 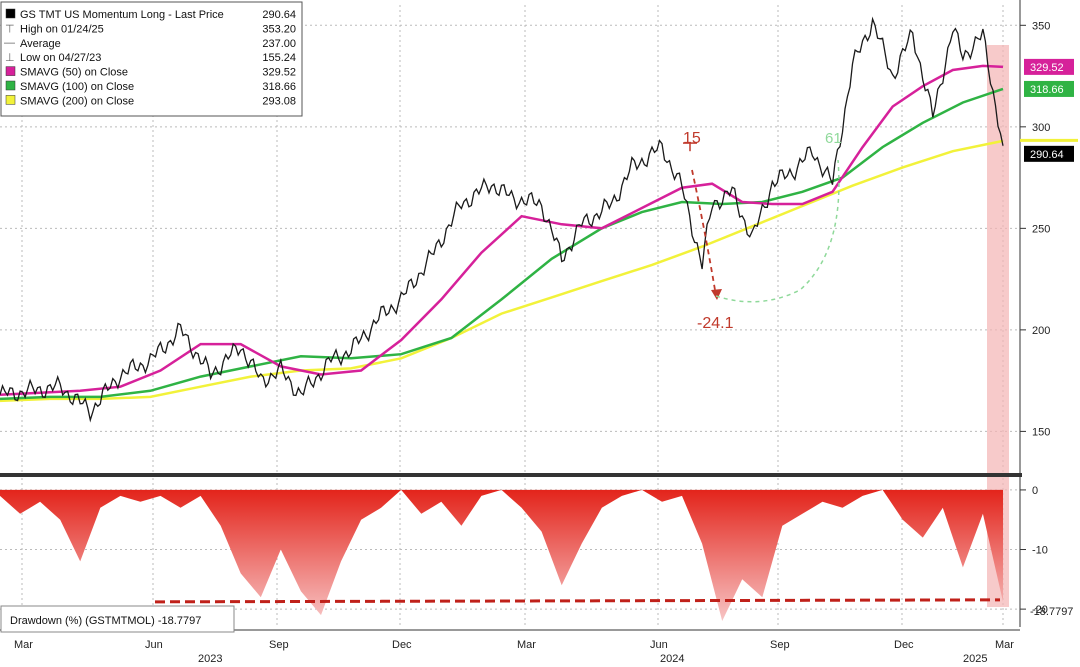 What do you see at coordinates (279, 29) in the screenshot?
I see `legend-value: 353.20` at bounding box center [279, 29].